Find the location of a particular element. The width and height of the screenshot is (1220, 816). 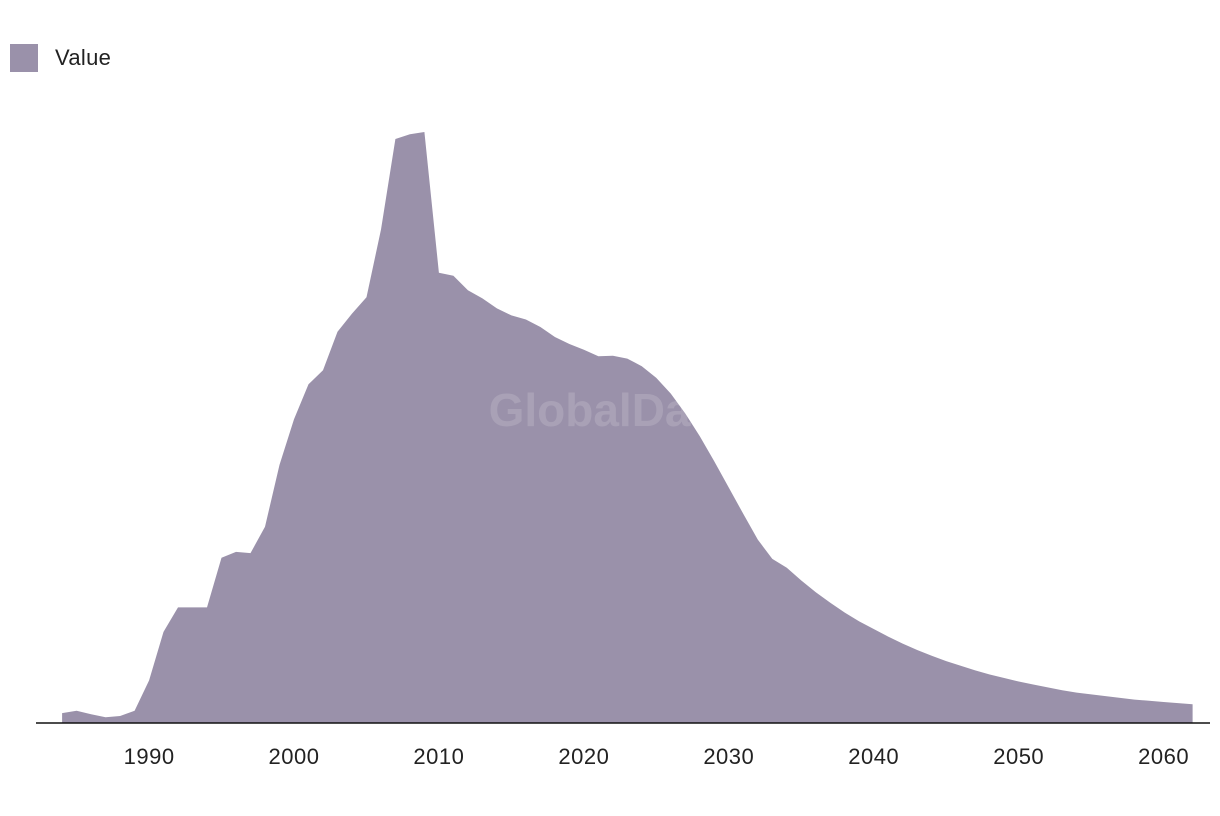

x-tick-label-2010: 2010 is located at coordinates (438, 756).